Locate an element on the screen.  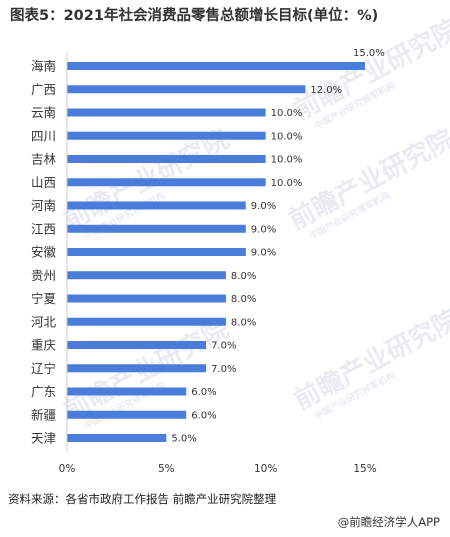
category-label: 山西 is located at coordinates (43, 182).